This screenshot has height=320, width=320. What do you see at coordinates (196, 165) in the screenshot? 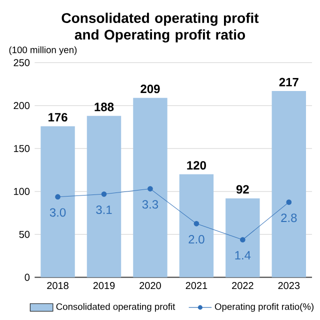
I see `data-label: 120` at bounding box center [196, 165].